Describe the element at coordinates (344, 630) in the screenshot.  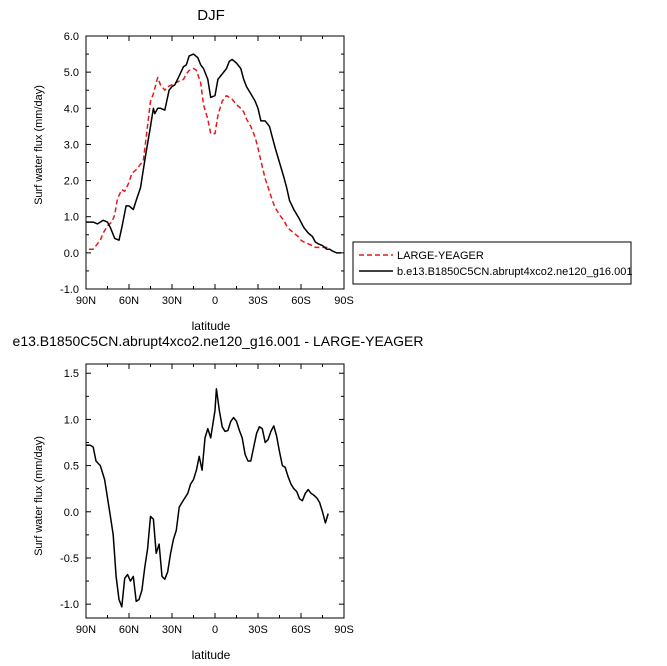
I see `bottom-xtick-label: 90S` at that location.